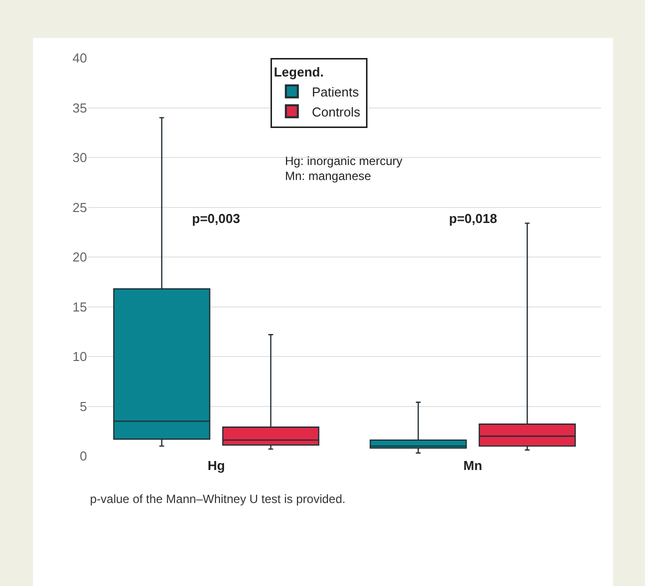 This screenshot has width=645, height=586. What do you see at coordinates (79, 207) in the screenshot?
I see `y-tick-label: 25` at bounding box center [79, 207].